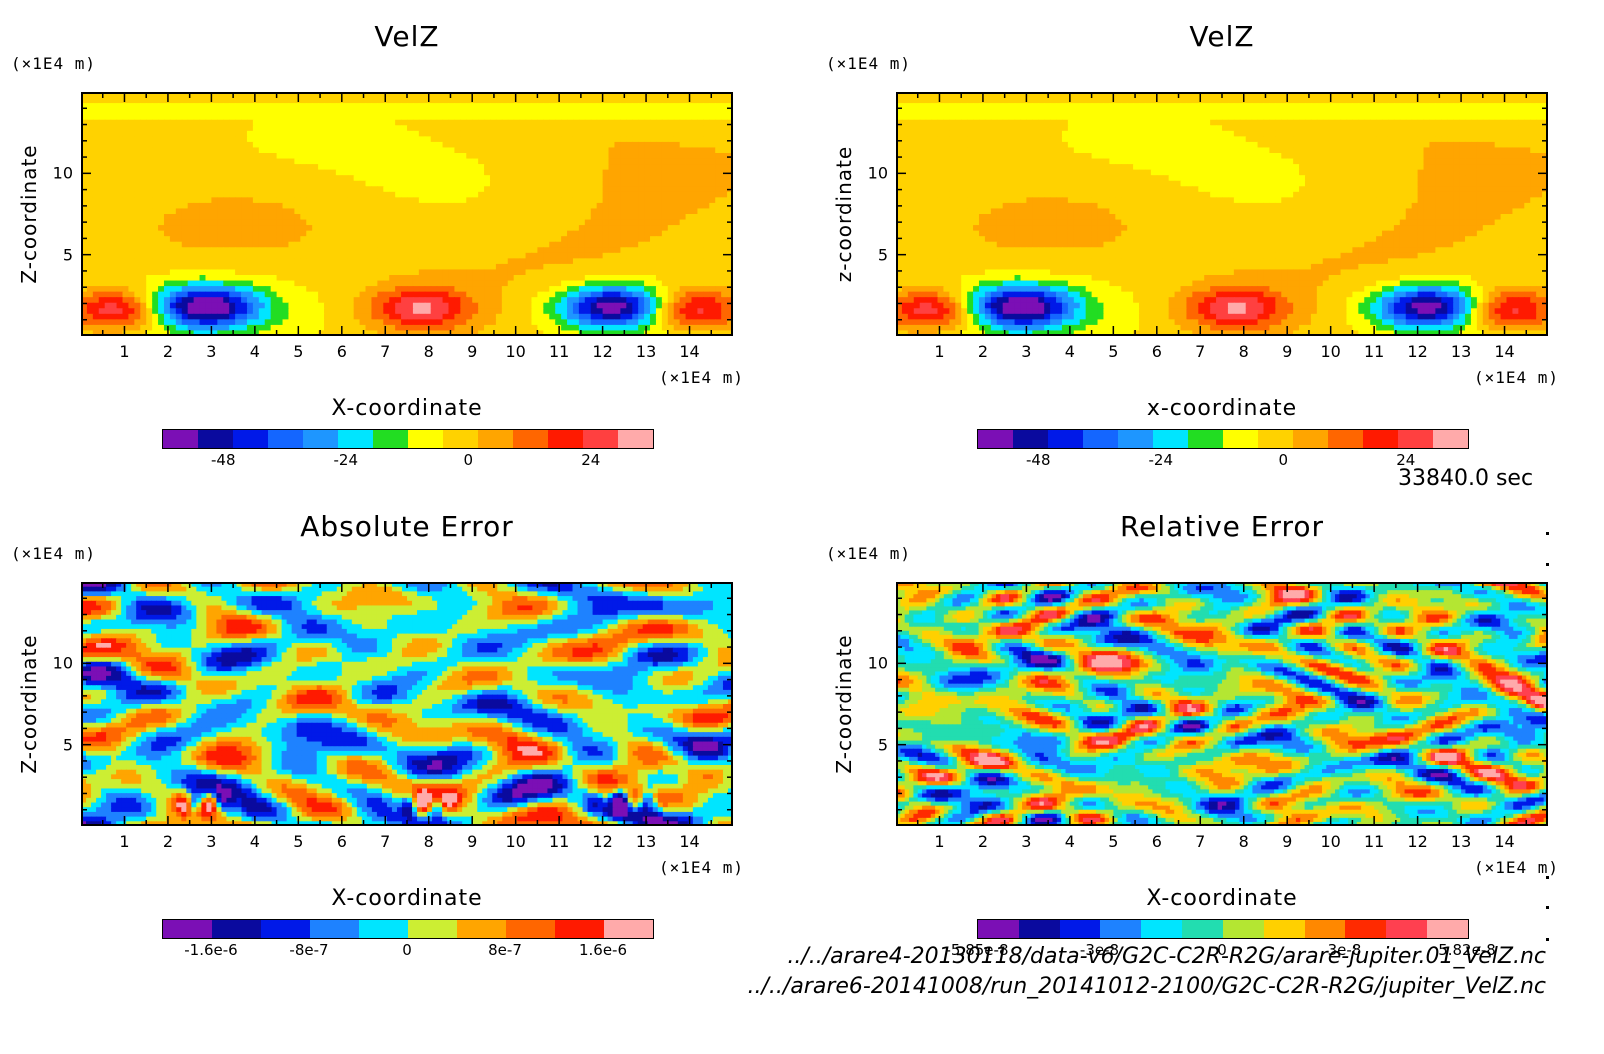  I want to click on panel-velz-2-xtick-7: 7, so click(1200, 351).